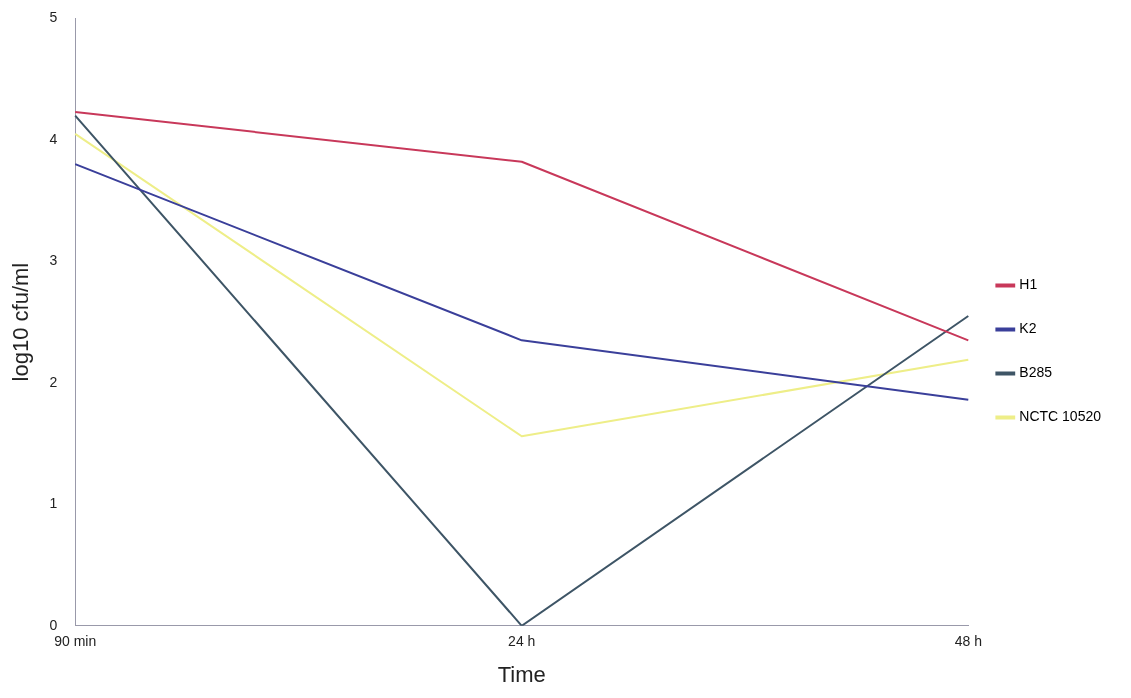 This screenshot has width=1131, height=698. Describe the element at coordinates (53, 138) in the screenshot. I see `y-tick-label: 4` at that location.